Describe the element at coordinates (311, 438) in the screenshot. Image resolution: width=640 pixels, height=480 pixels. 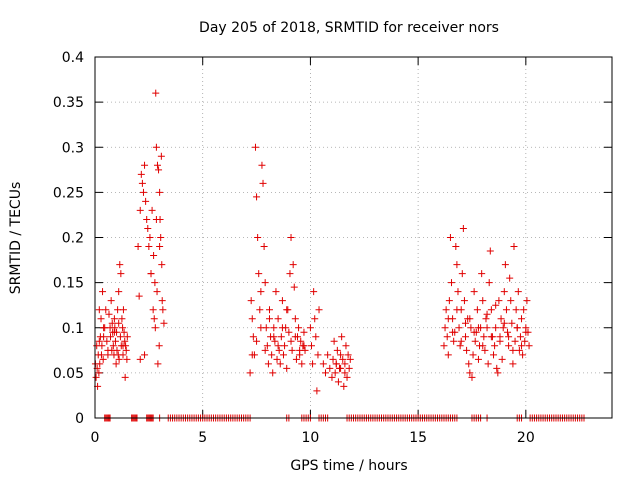
I see `x-tick-label: 10` at that location.